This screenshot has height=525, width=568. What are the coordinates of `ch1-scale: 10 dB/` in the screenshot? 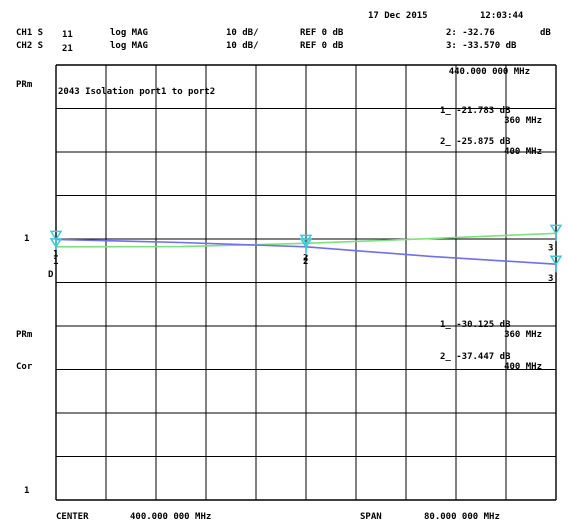 It's located at (242, 33).